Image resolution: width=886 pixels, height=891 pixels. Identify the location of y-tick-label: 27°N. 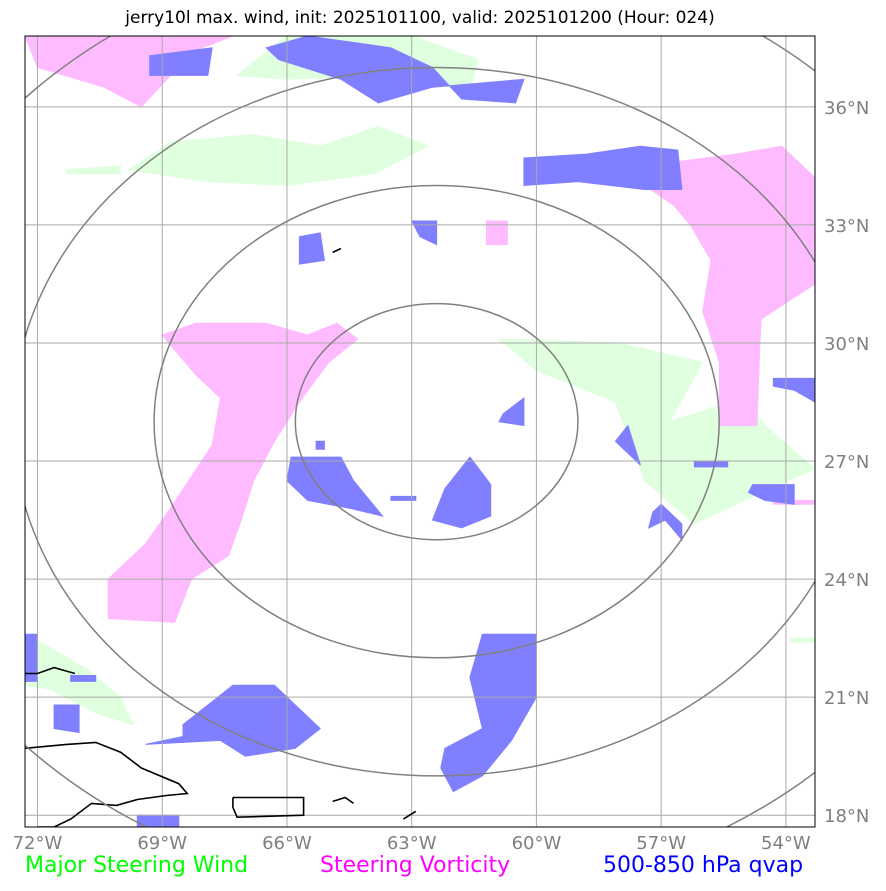
(846, 462).